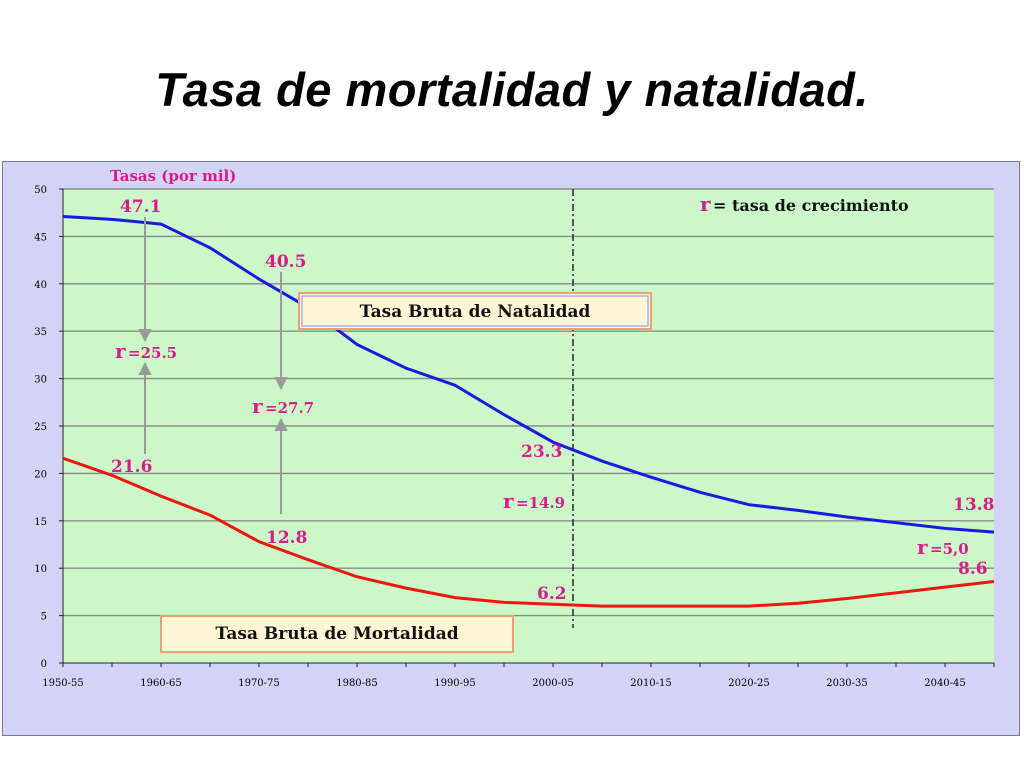  What do you see at coordinates (285, 262) in the screenshot?
I see `value-label-40-5: 40.5` at bounding box center [285, 262].